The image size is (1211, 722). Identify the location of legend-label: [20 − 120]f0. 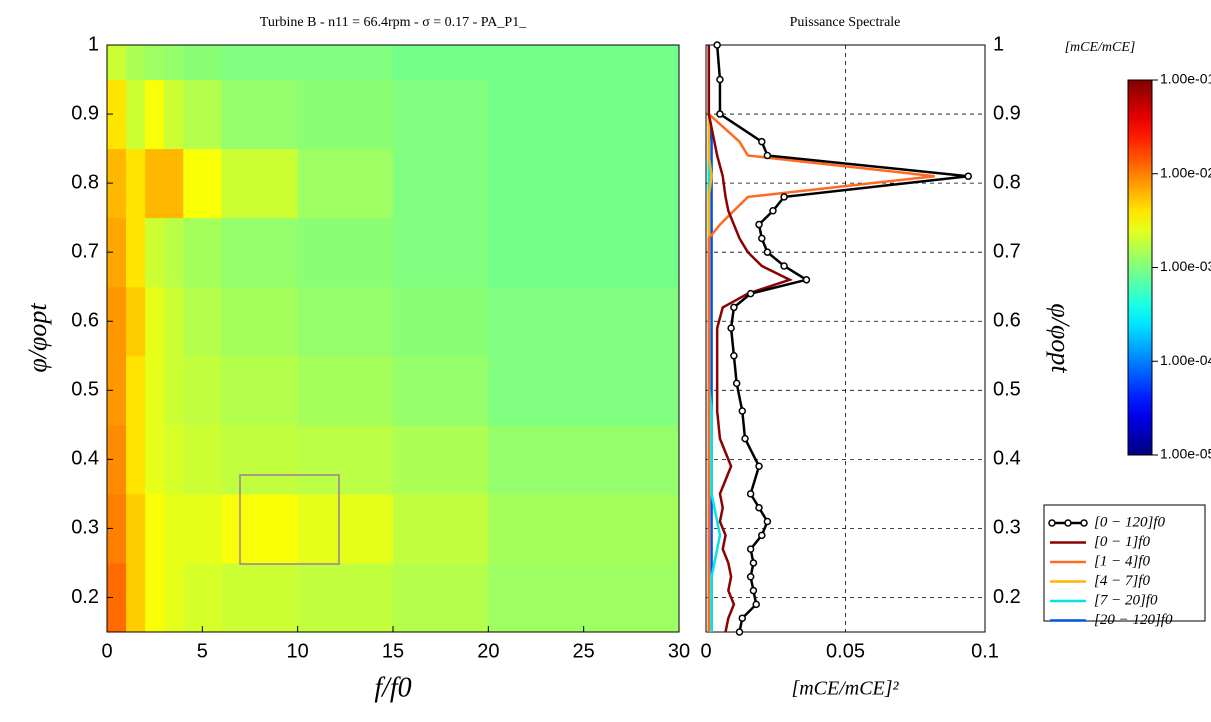
(1133, 620).